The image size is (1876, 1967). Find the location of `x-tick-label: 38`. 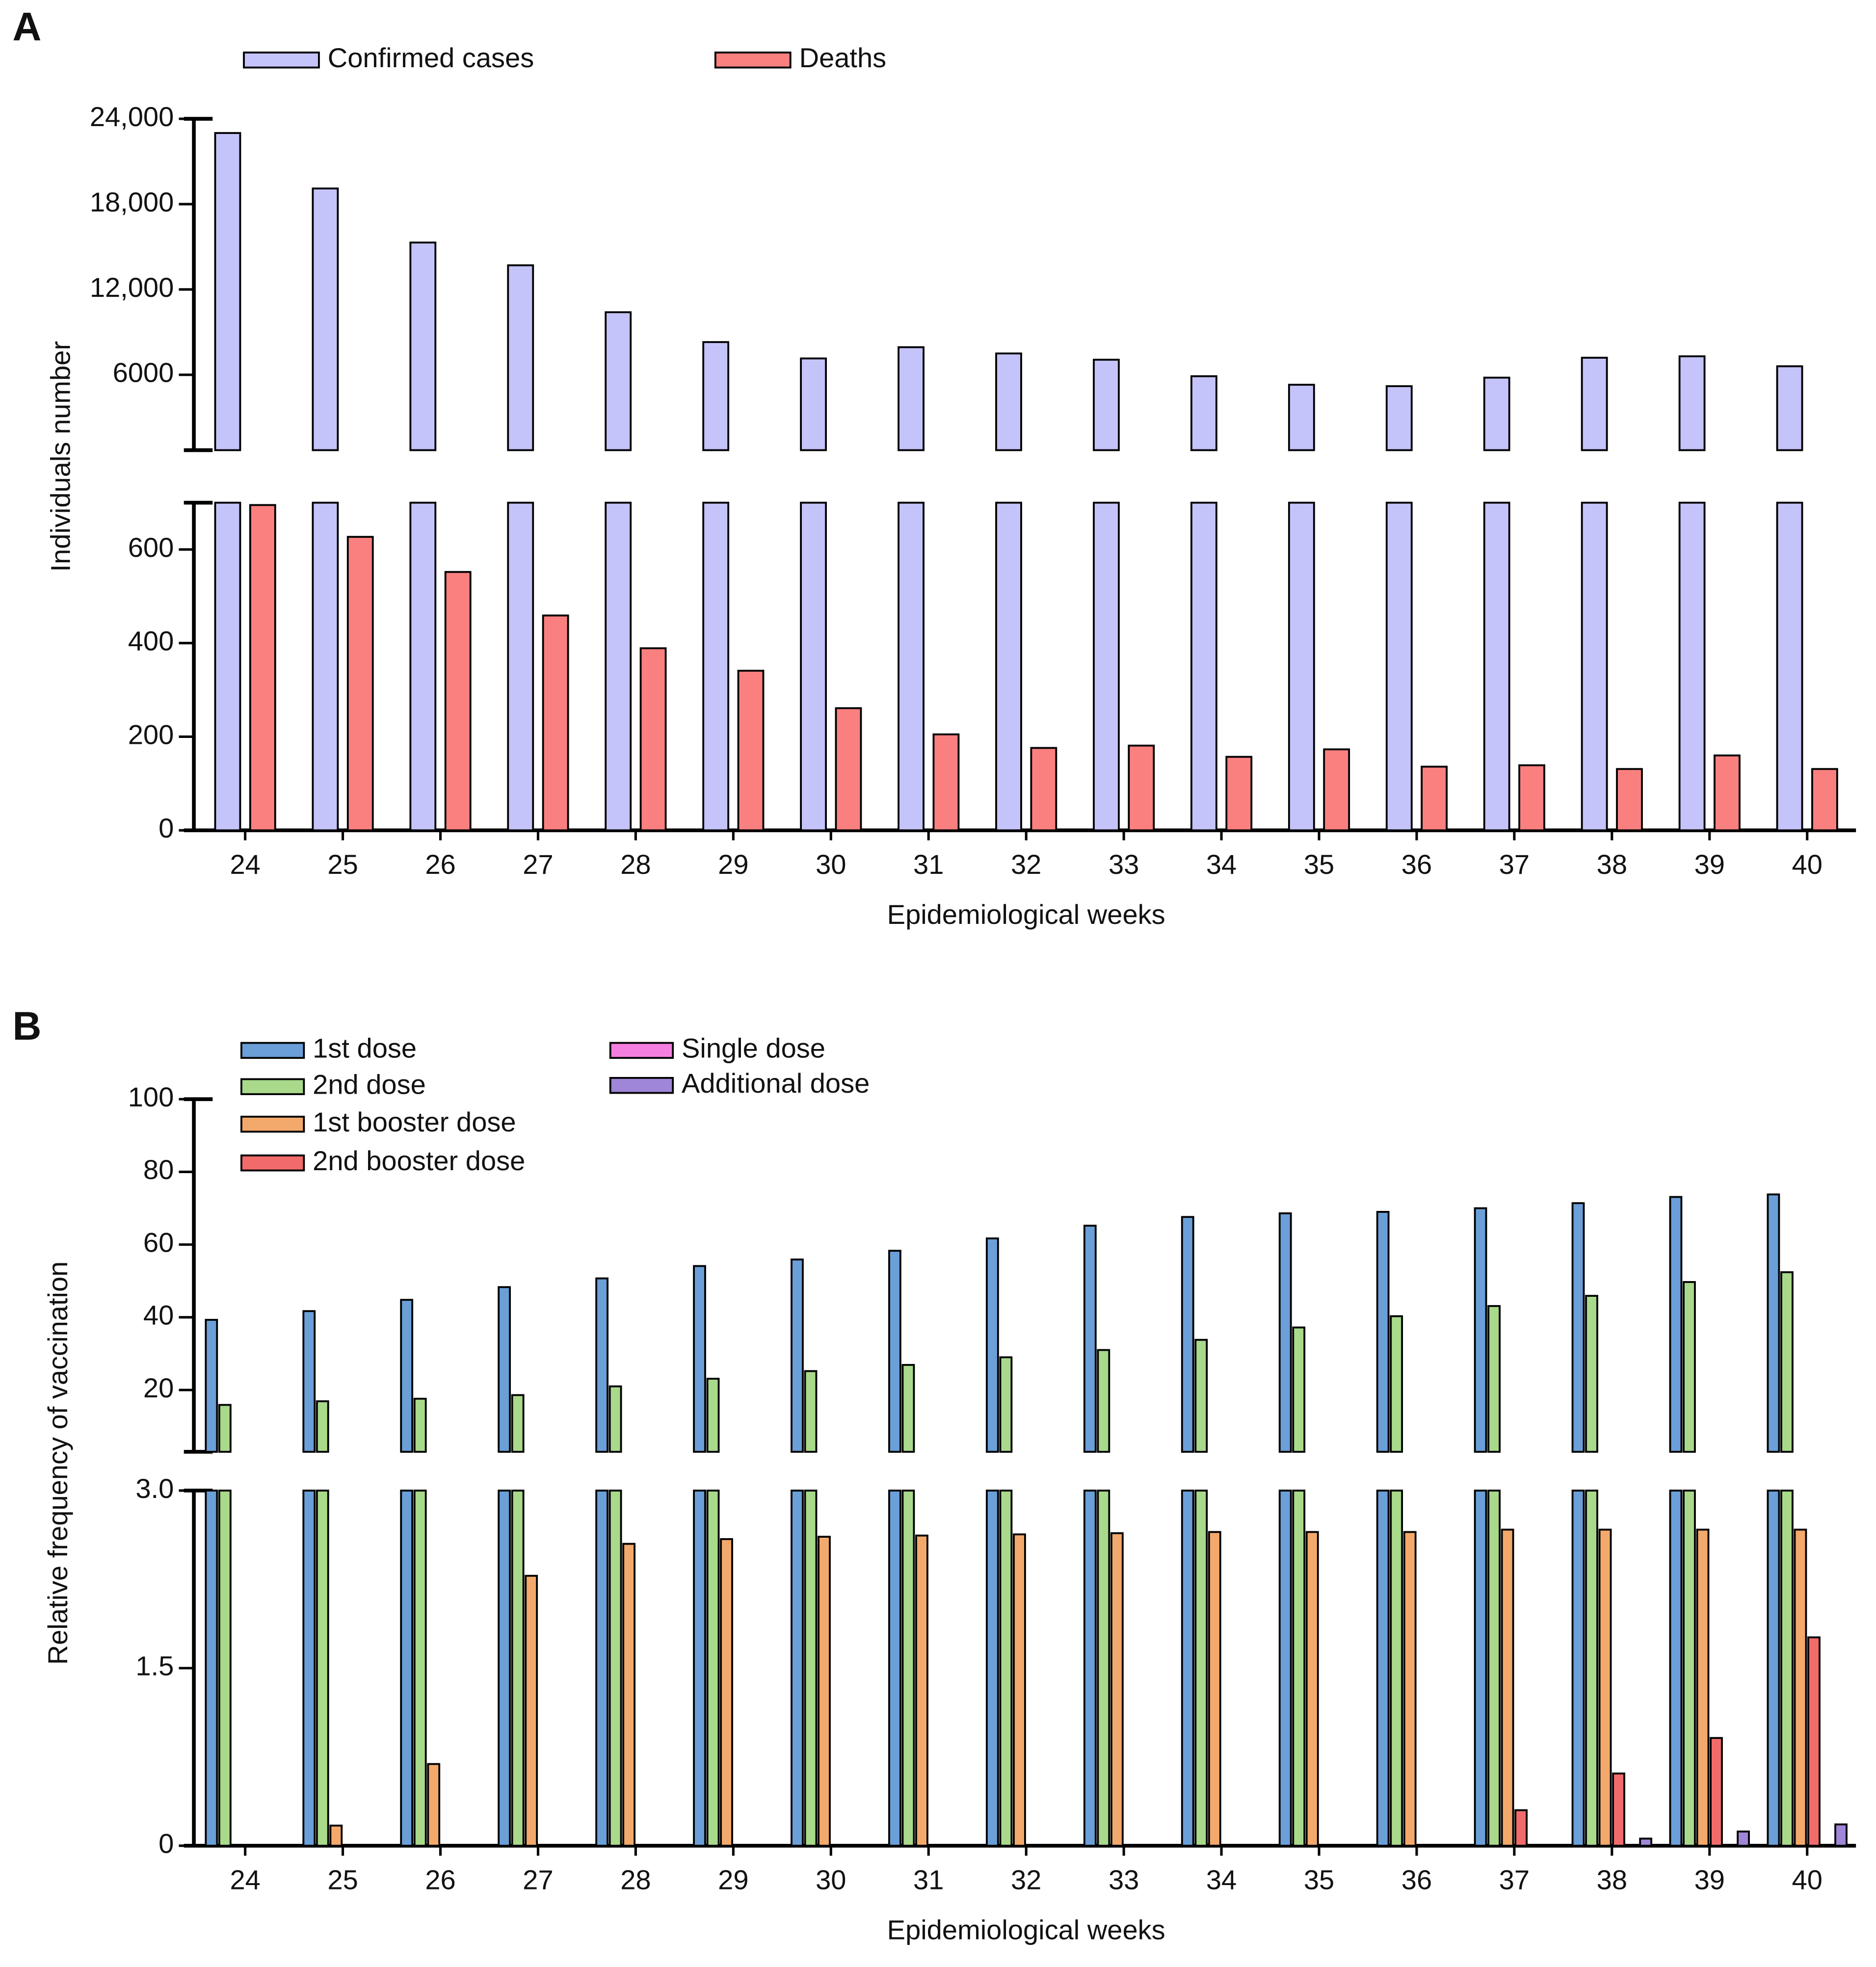

x-tick-label: 38 is located at coordinates (1612, 864).